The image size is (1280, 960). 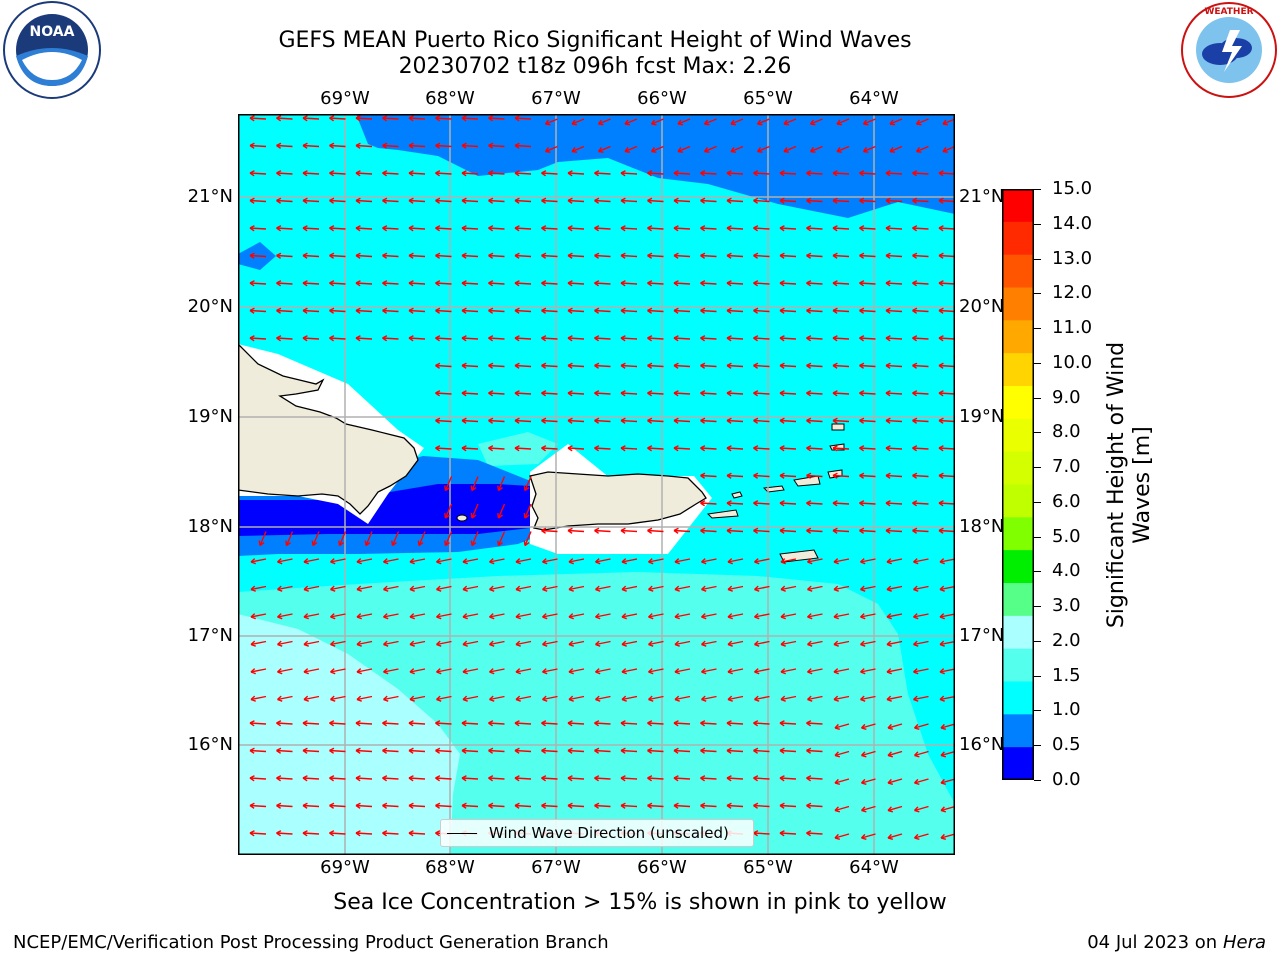 What do you see at coordinates (1072, 223) in the screenshot?
I see `colorbar-tick-label: 14.0` at bounding box center [1072, 223].